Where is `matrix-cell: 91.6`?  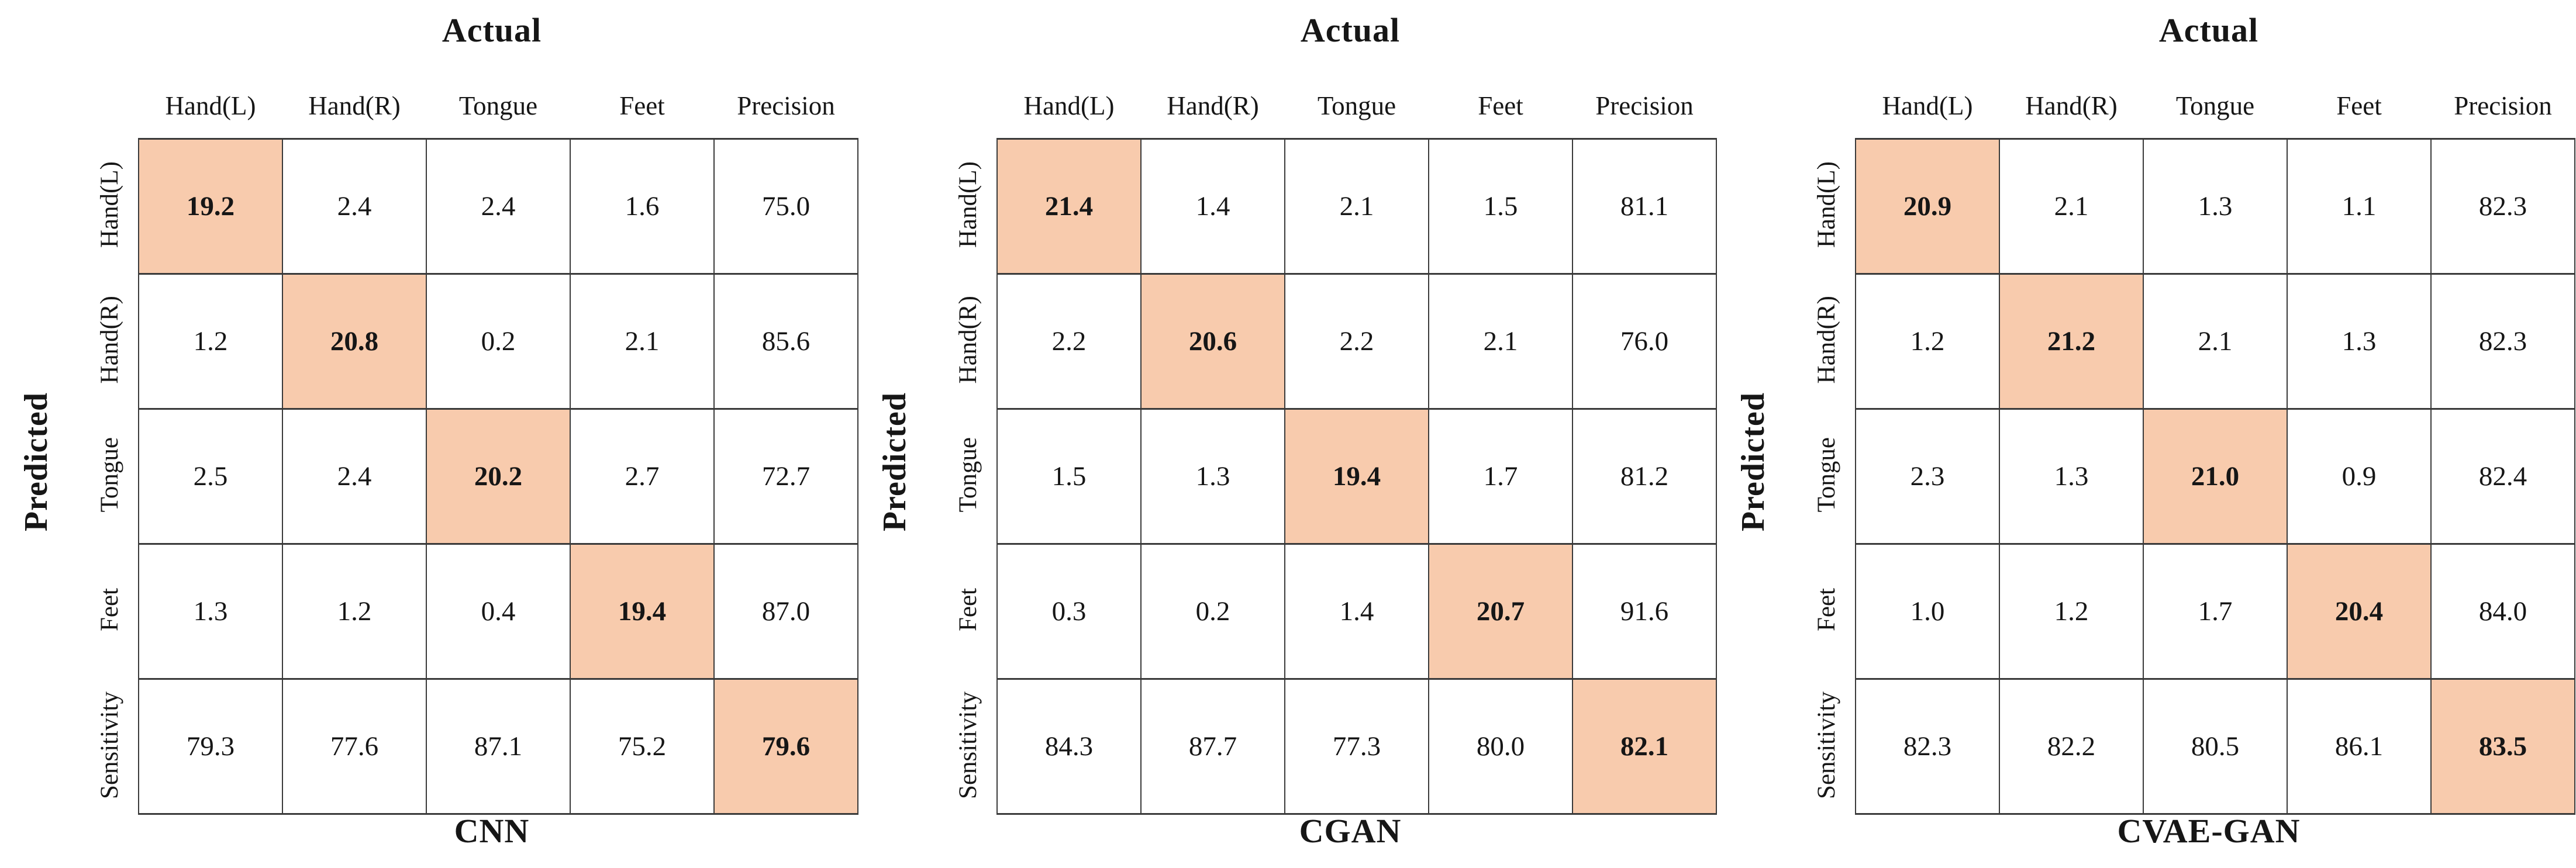
matrix-cell: 91.6 is located at coordinates (1645, 611).